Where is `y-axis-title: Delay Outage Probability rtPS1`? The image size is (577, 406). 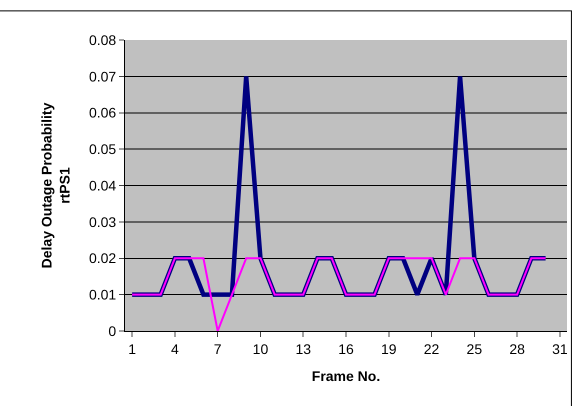 y-axis-title: Delay Outage Probability rtPS1 is located at coordinates (55, 185).